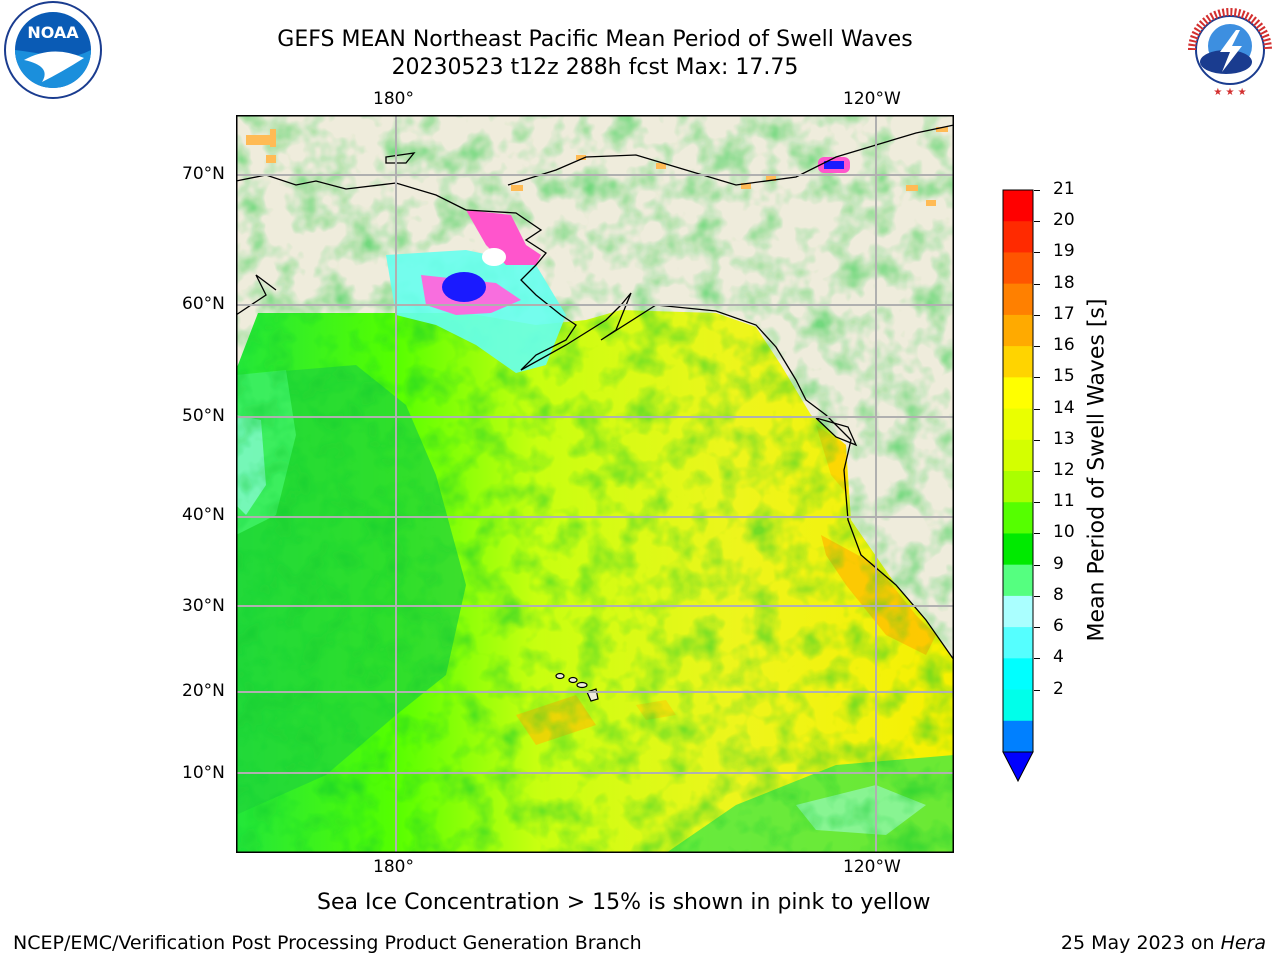 The image size is (1280, 960). Describe the element at coordinates (1140, 943) in the screenshot. I see `footer-date-text: 25 May 2023 on` at that location.